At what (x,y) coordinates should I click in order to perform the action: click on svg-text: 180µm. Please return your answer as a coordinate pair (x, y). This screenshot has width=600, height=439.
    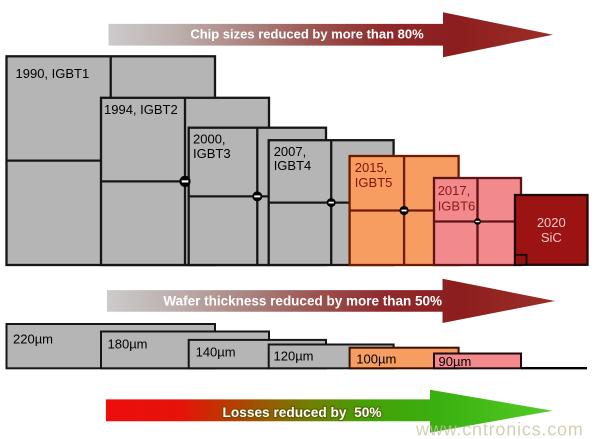
    Looking at the image, I should click on (128, 344).